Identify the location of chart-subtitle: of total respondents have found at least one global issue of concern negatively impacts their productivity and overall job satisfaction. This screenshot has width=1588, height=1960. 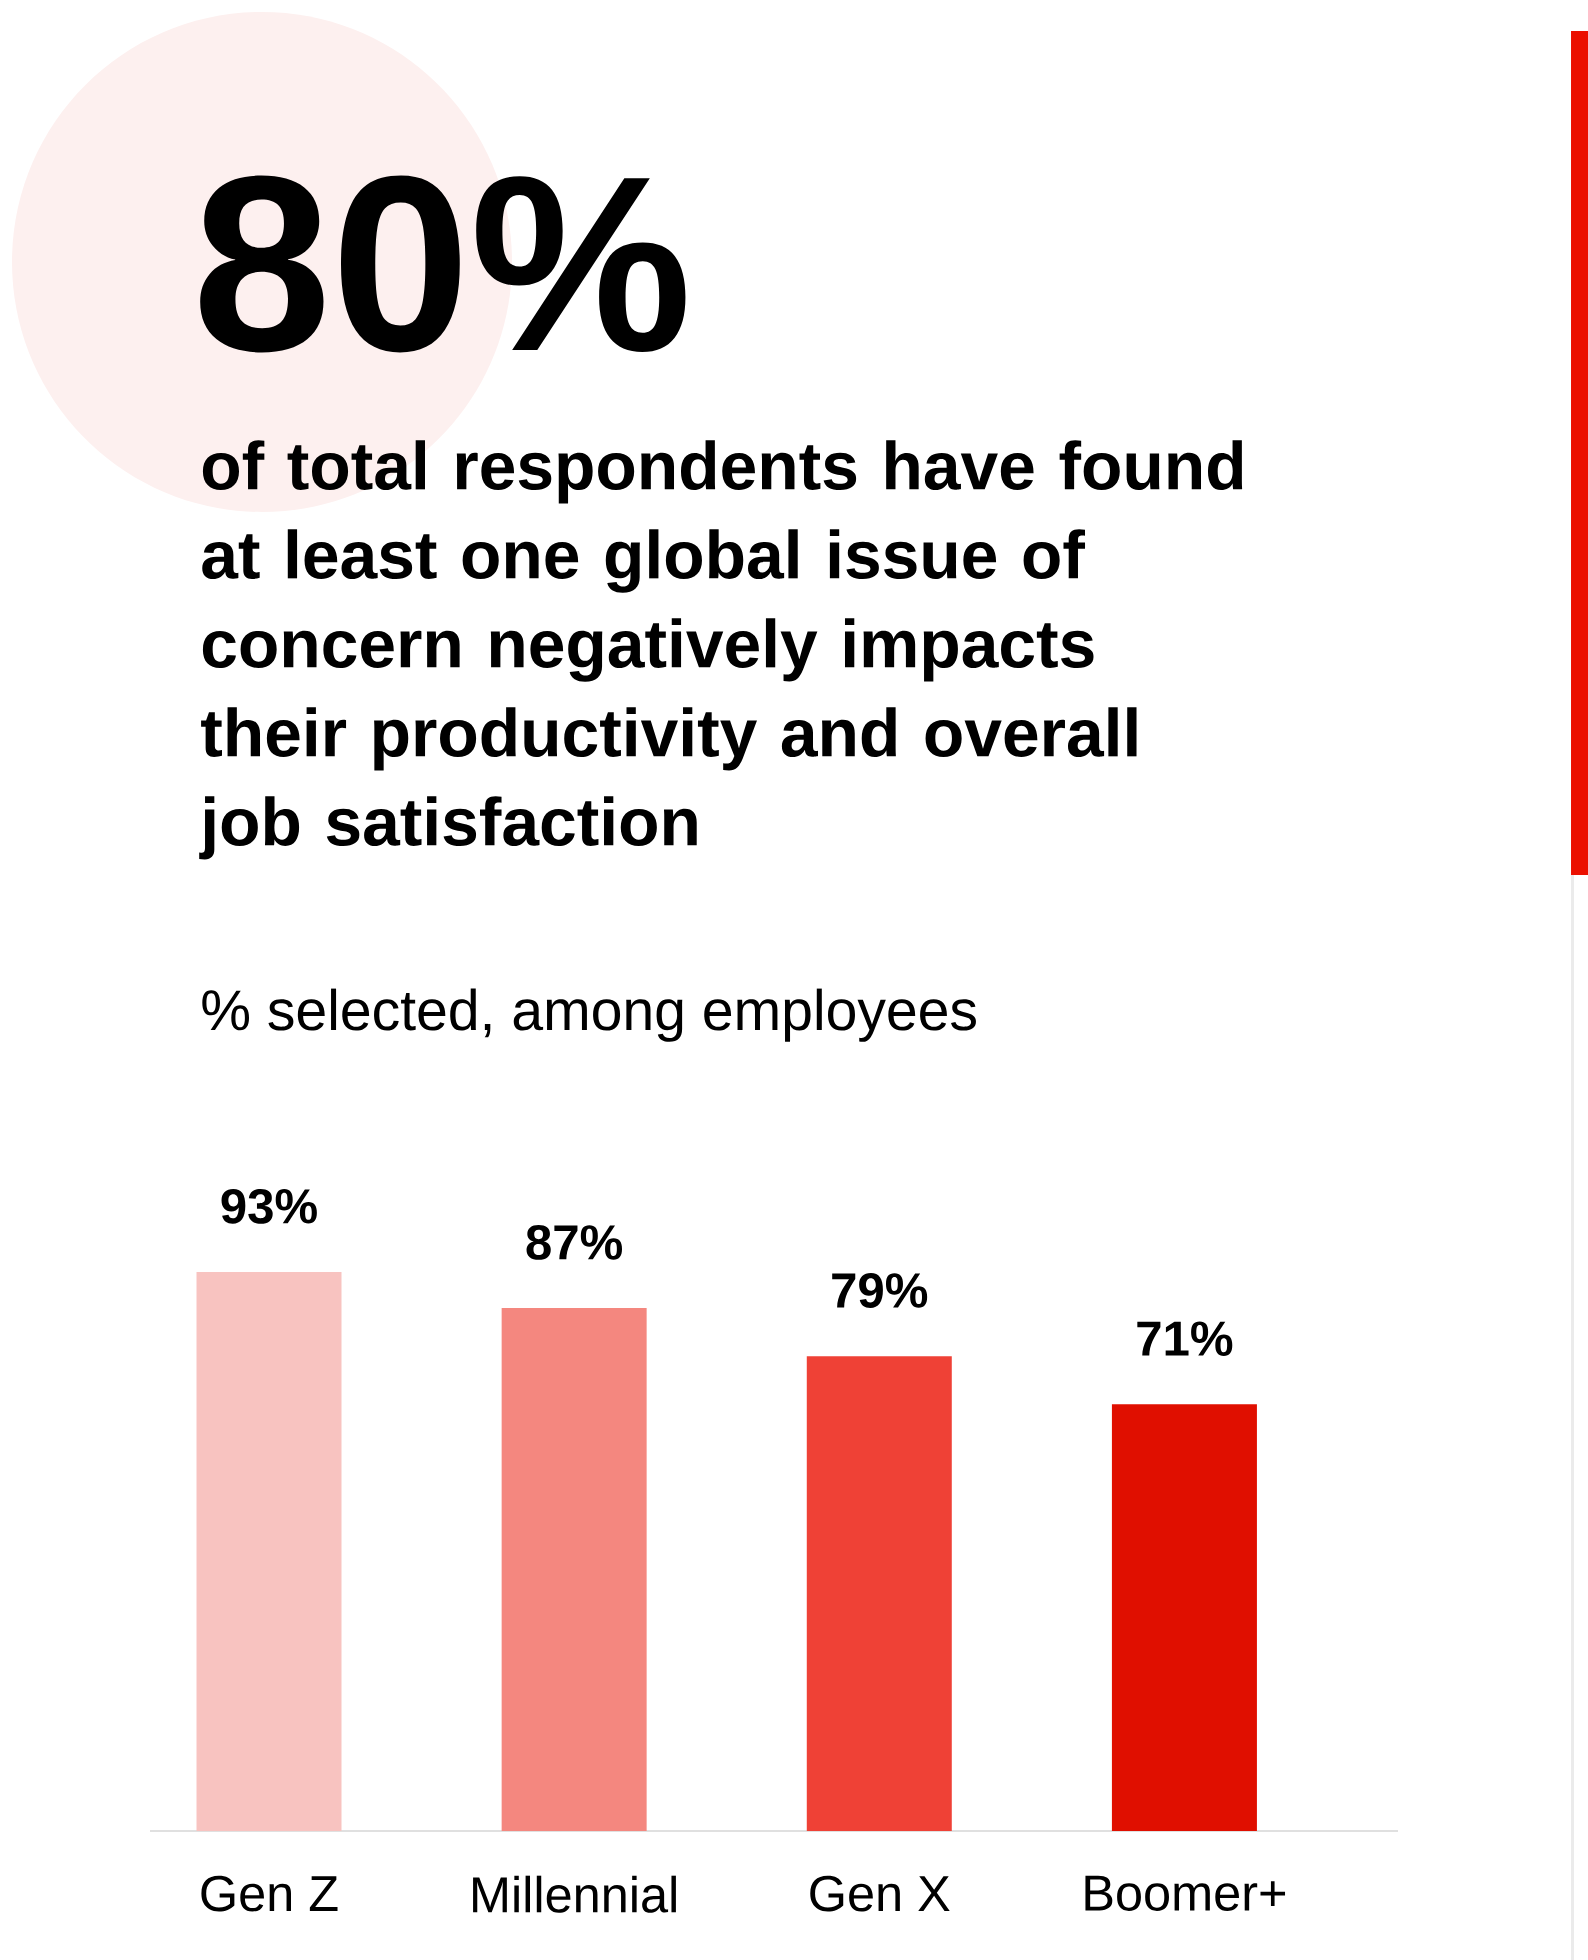
(721, 650).